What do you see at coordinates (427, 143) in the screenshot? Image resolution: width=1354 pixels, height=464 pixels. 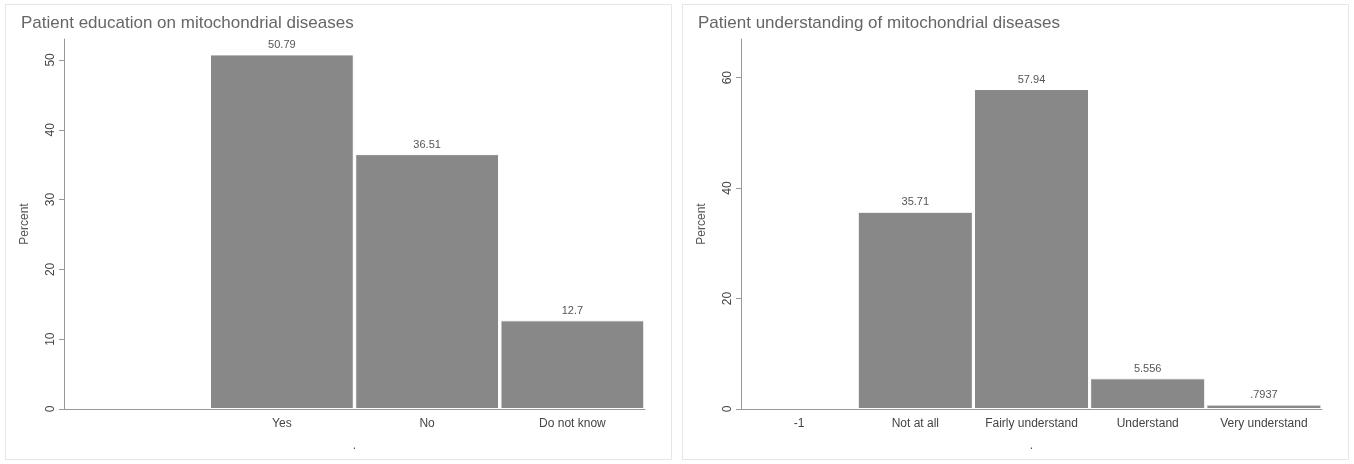 I see `data-label: 36.51` at bounding box center [427, 143].